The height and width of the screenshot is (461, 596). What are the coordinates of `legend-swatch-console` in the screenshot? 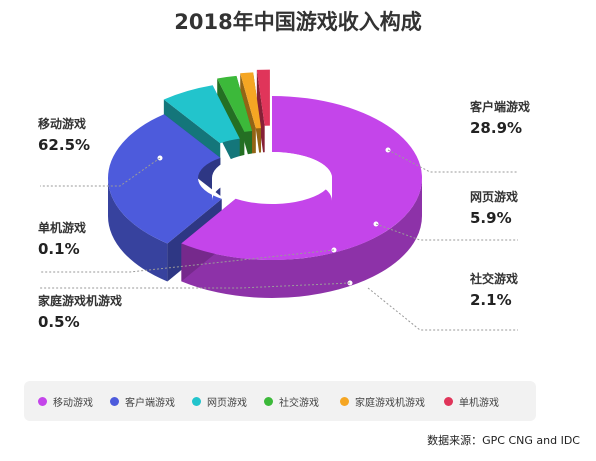 It's located at (344, 401).